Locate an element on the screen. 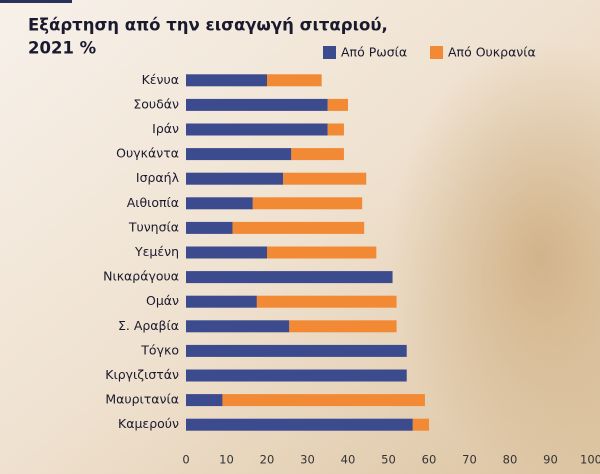 The width and height of the screenshot is (600, 474). x-tick-label: 70 is located at coordinates (469, 460).